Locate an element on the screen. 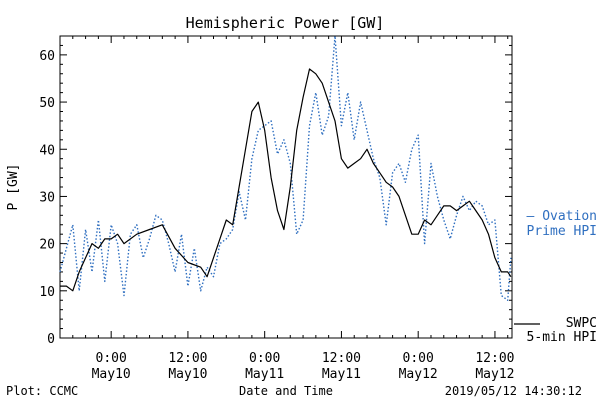 The height and width of the screenshot is (400, 600). plot-credit: Plot: CCMC is located at coordinates (42, 391).